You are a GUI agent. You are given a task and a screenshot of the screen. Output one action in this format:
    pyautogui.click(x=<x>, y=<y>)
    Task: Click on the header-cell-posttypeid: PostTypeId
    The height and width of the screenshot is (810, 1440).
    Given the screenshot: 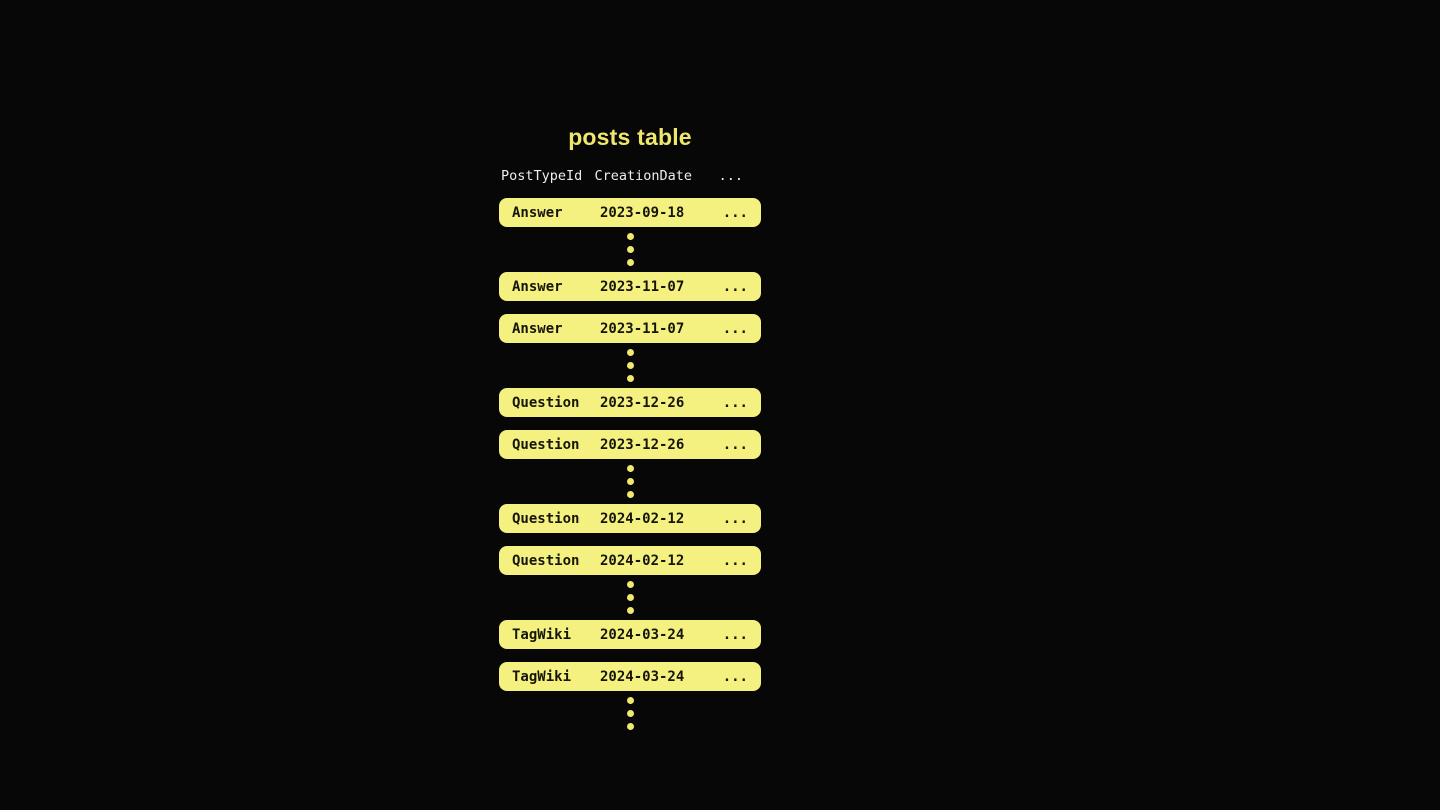 What is the action you would take?
    pyautogui.click(x=542, y=175)
    